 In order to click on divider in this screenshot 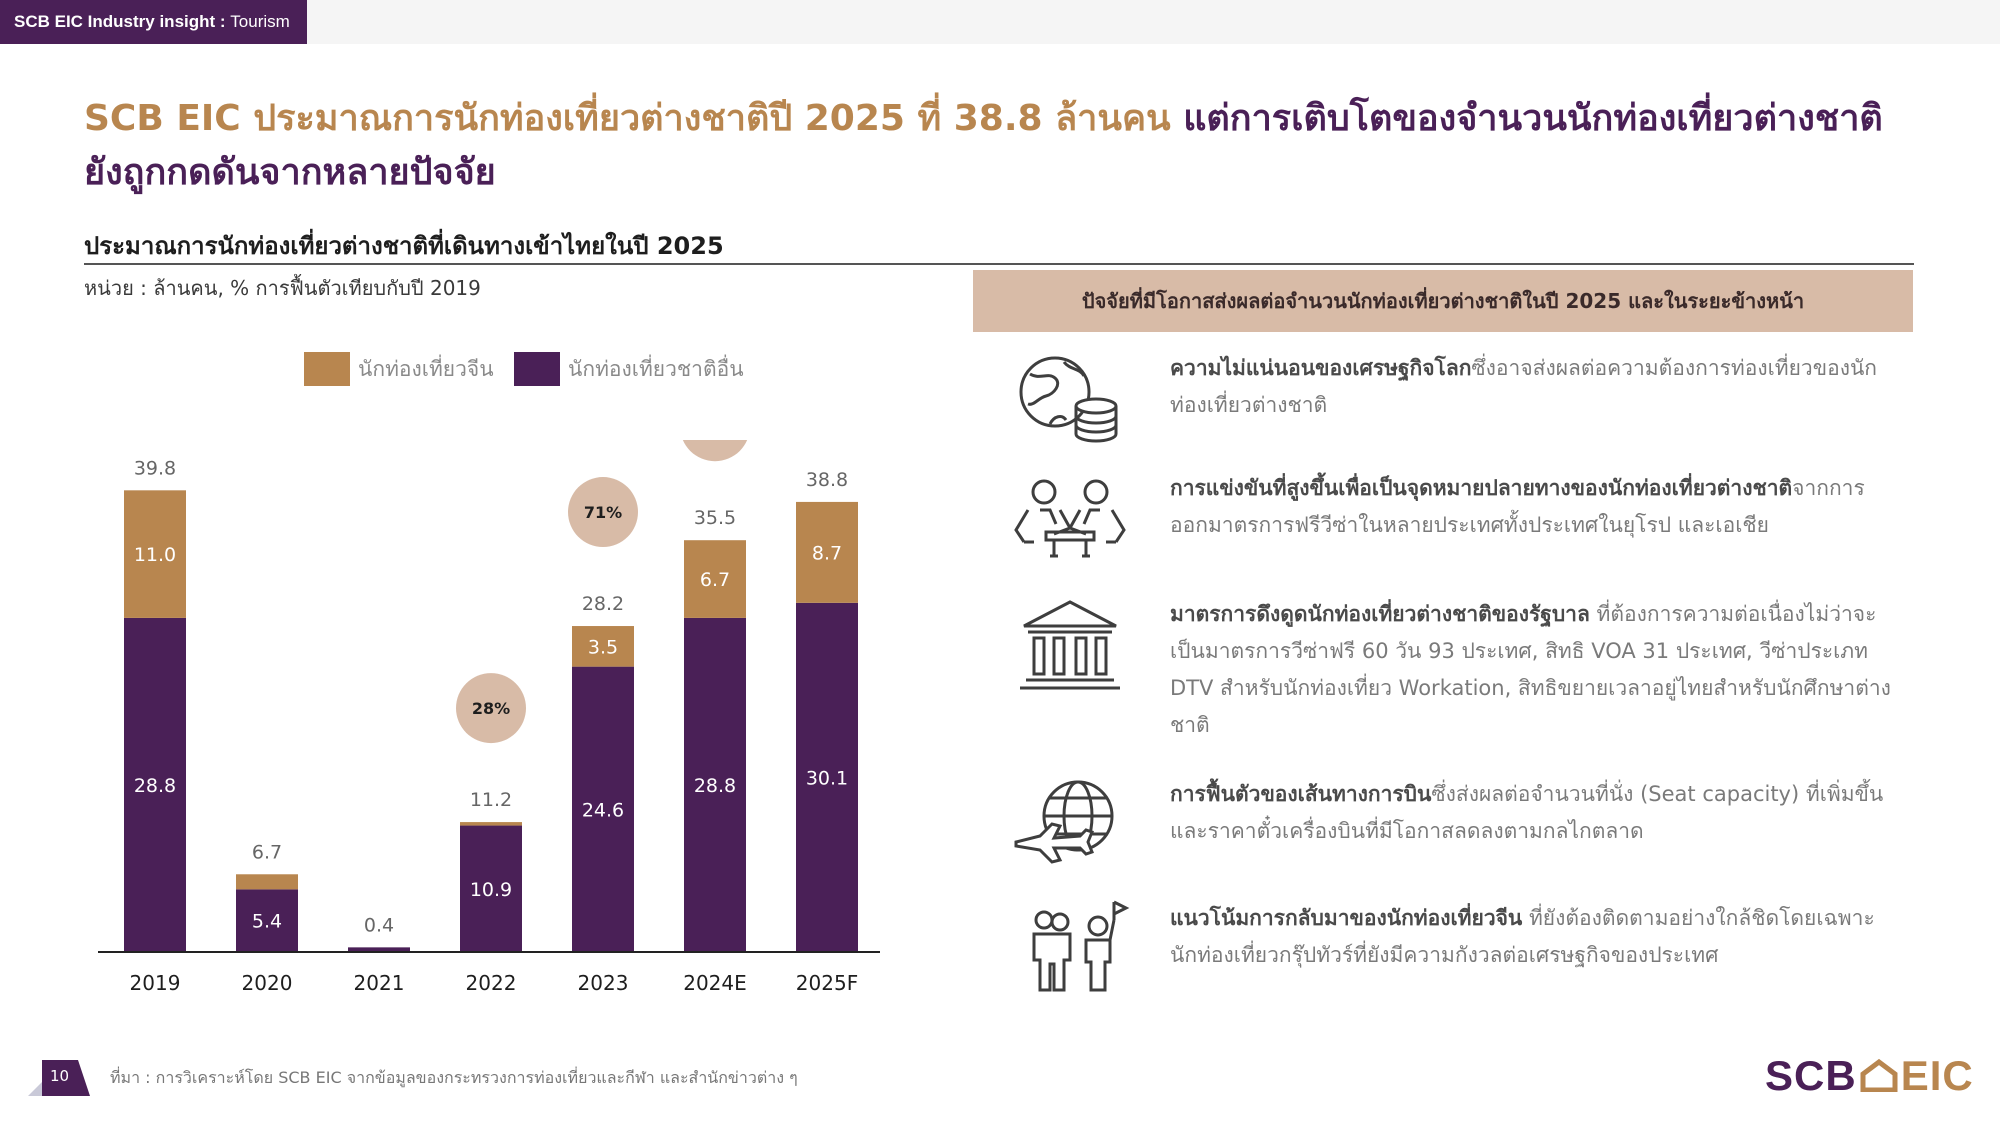, I will do `click(999, 264)`.